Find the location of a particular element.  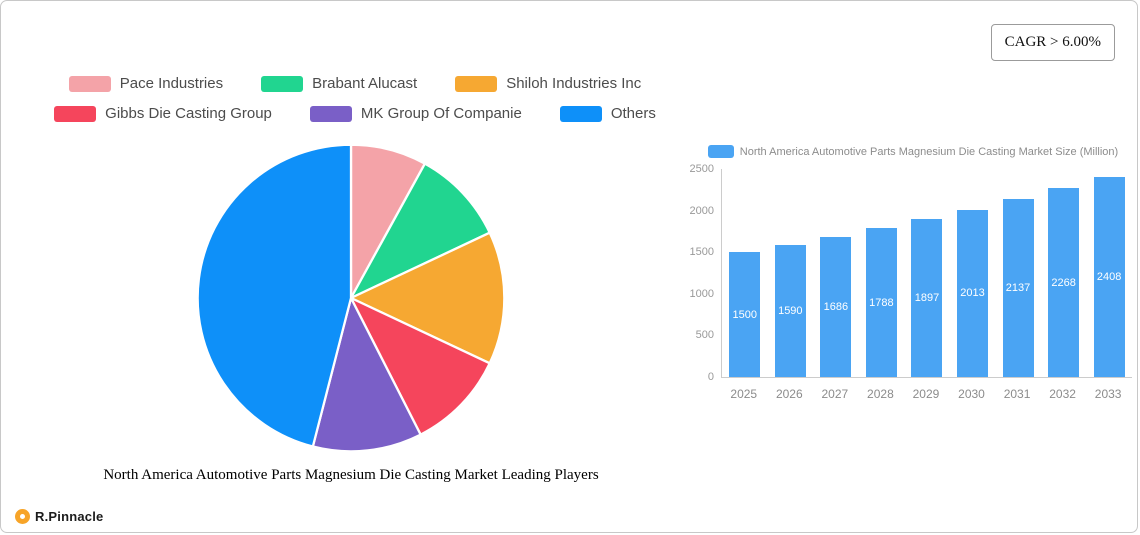

pie-slice-others is located at coordinates (274, 295).